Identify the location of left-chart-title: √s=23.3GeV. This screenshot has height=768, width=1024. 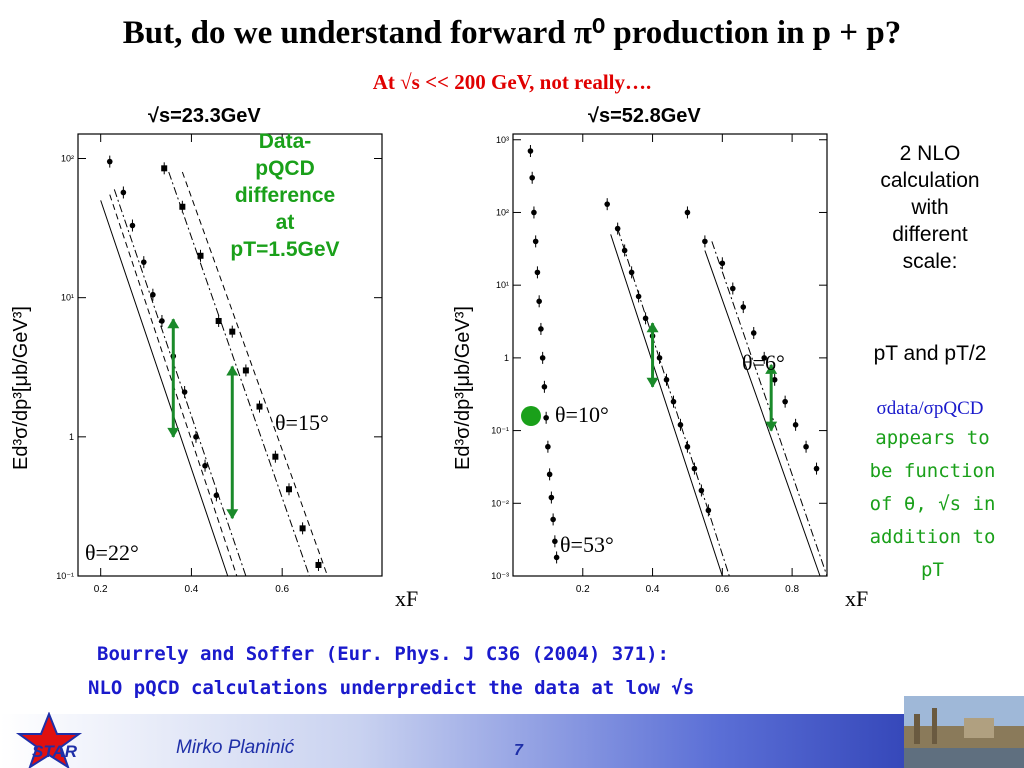
(204, 116).